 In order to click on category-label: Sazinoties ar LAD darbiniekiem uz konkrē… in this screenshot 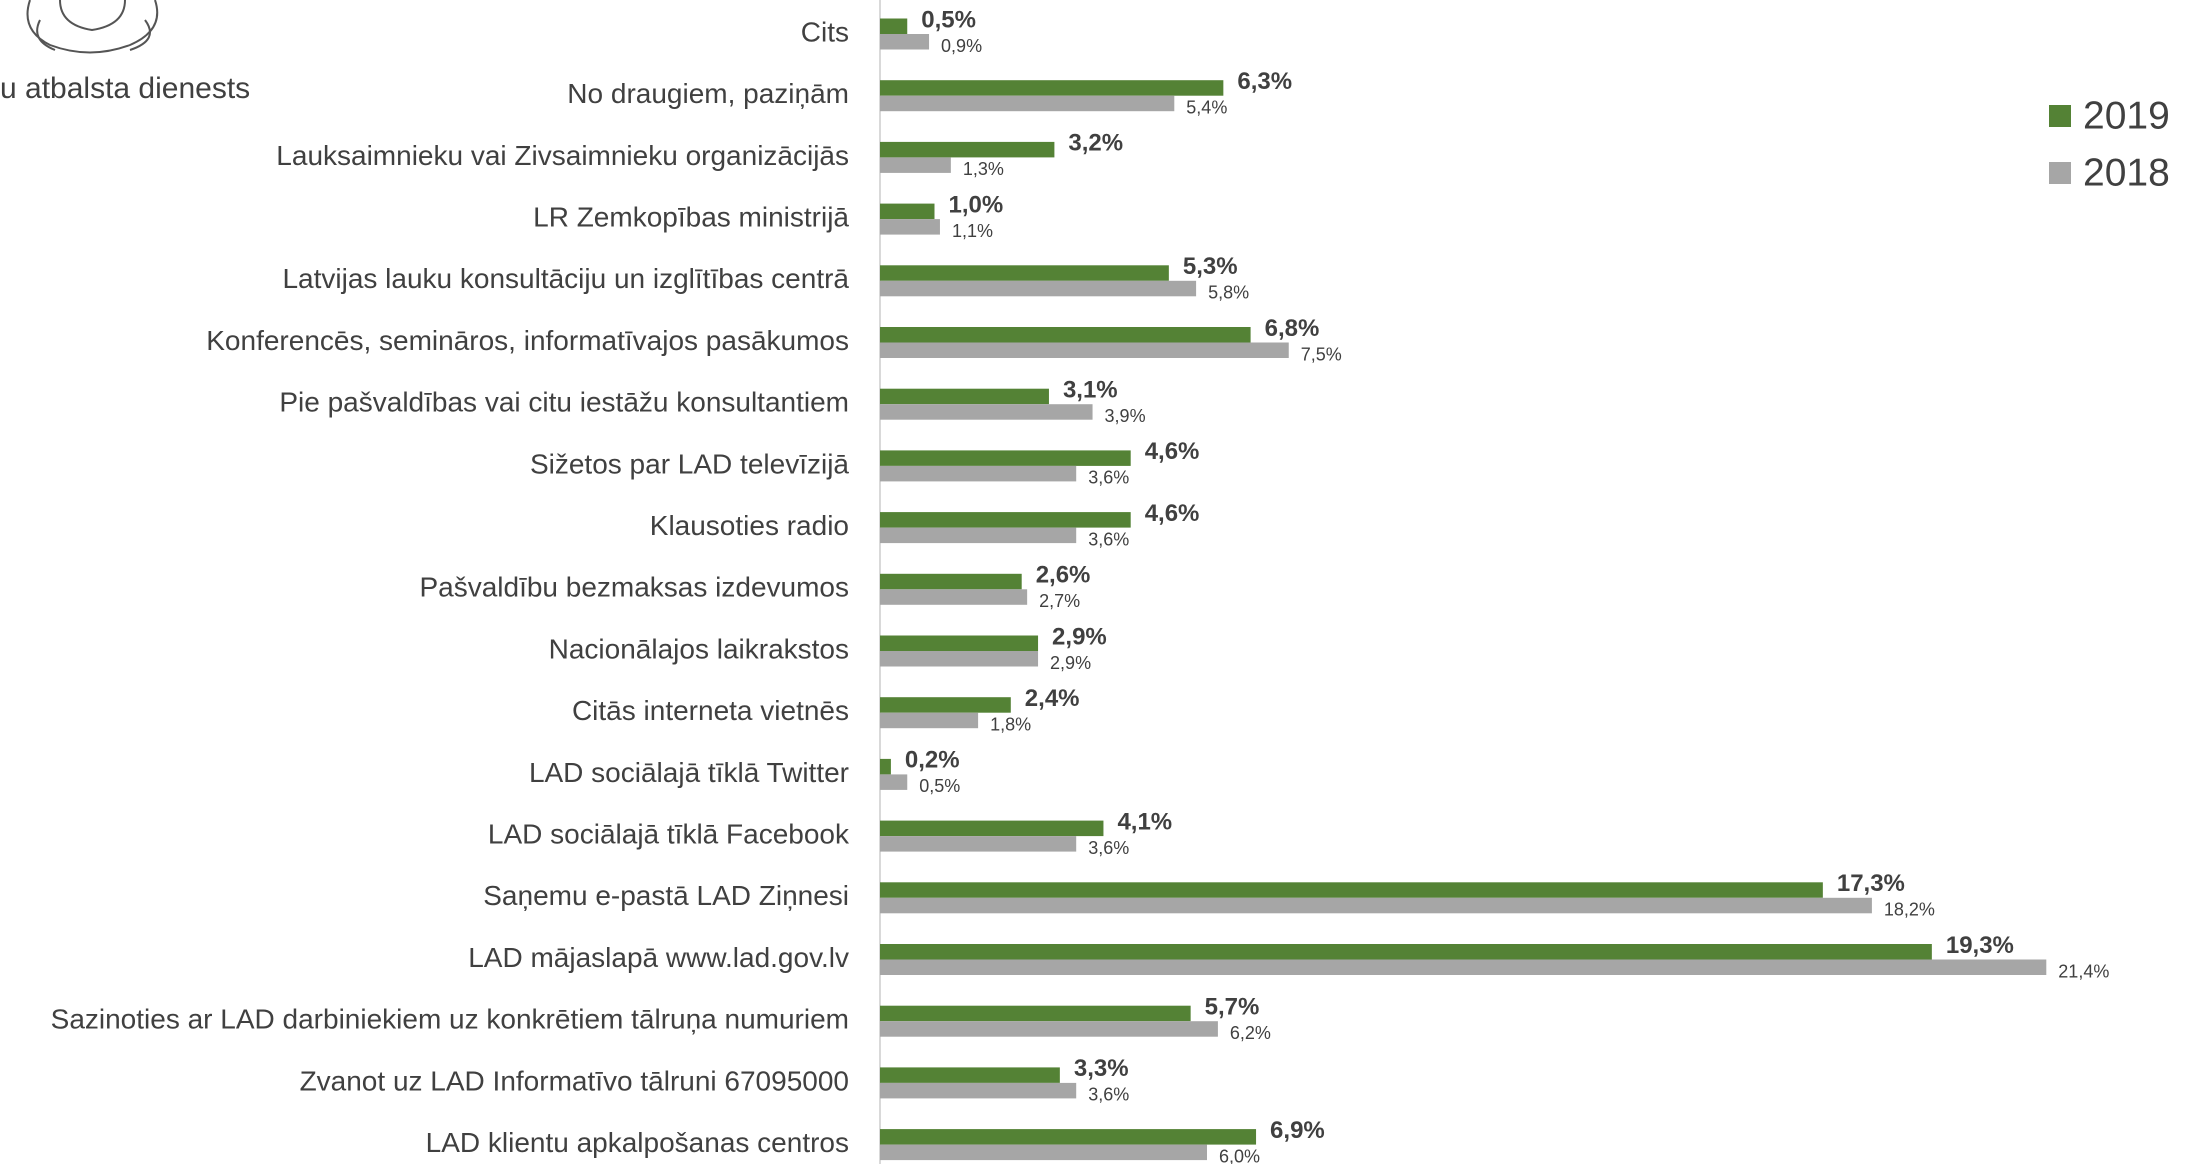, I will do `click(450, 1019)`.